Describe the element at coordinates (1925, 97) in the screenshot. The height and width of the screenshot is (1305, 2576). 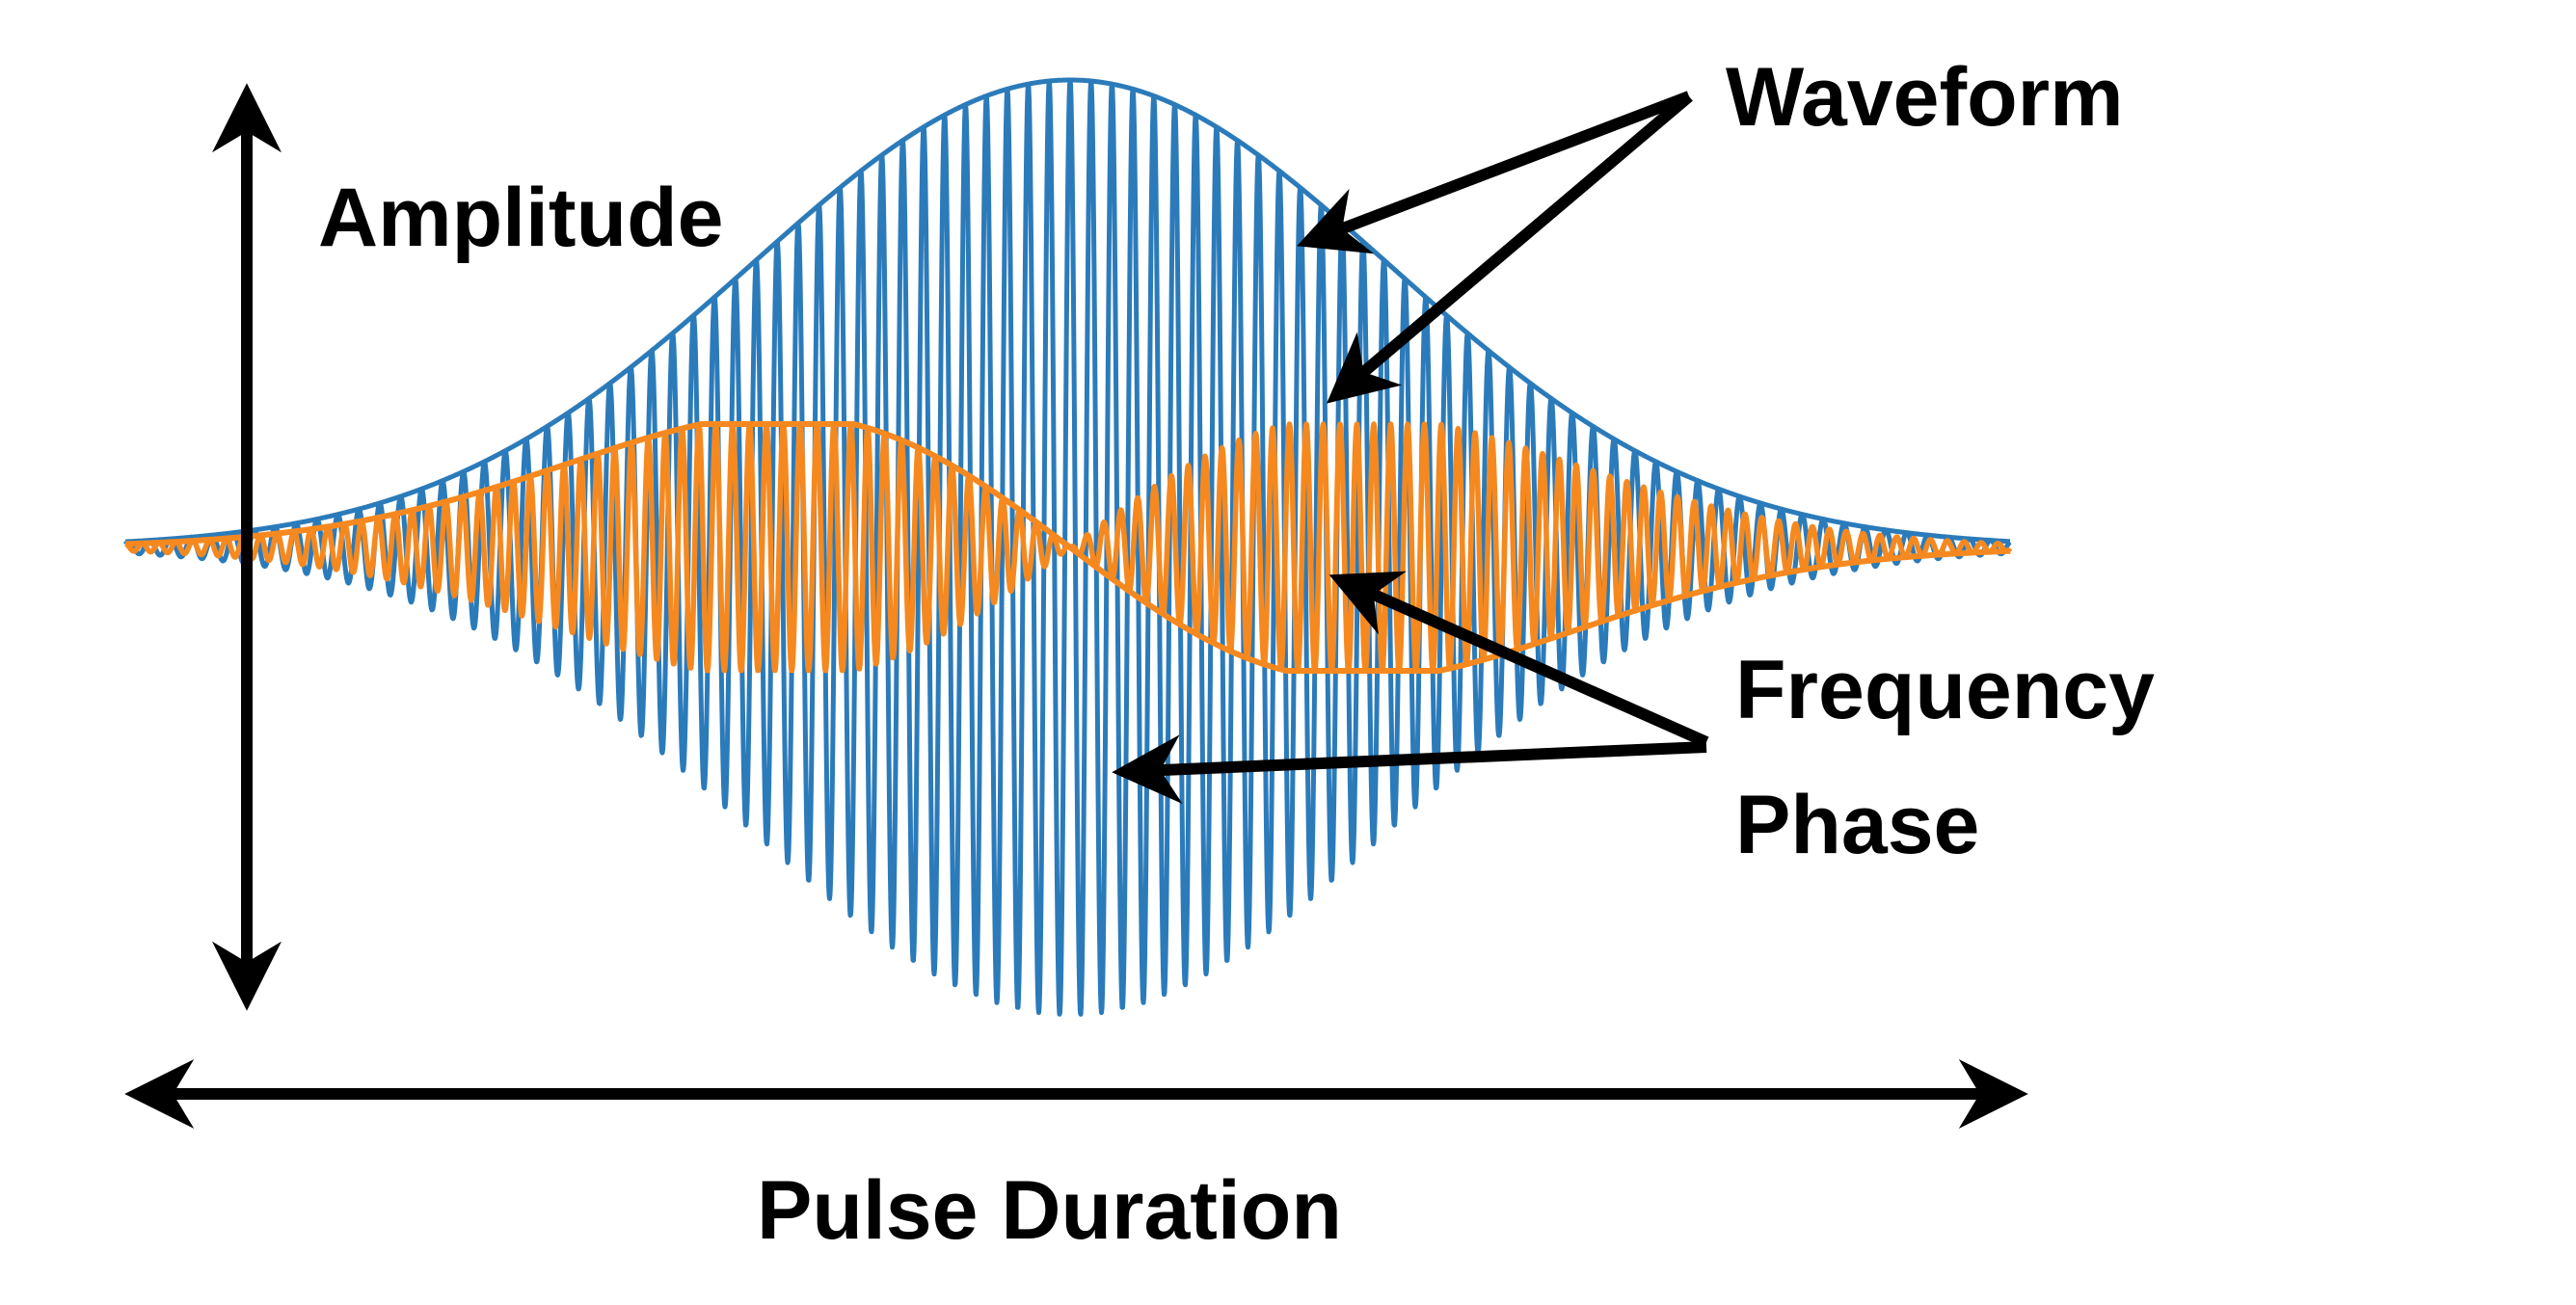
I see `waveform-label: Waveform` at that location.